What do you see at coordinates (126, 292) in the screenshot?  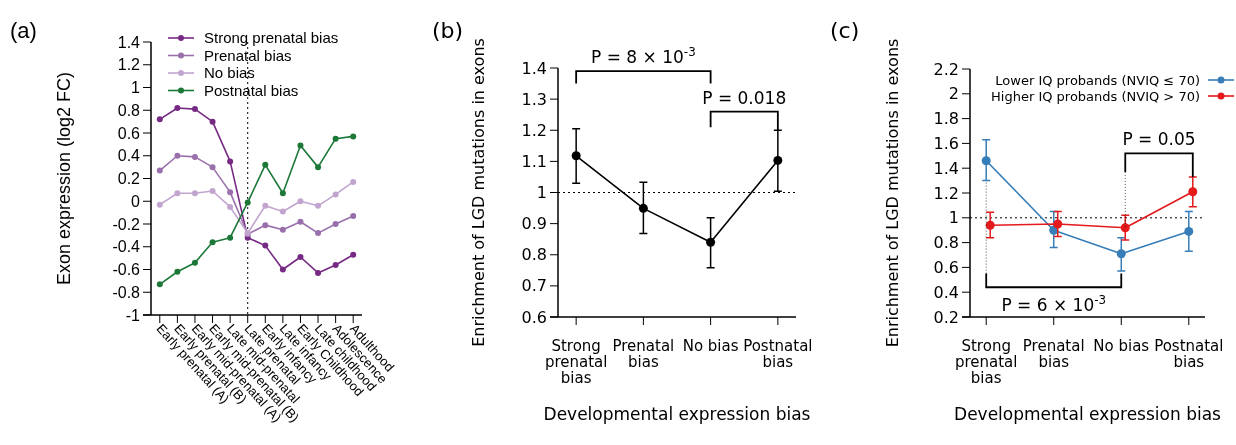 I see `y-tick-label: -0.8` at bounding box center [126, 292].